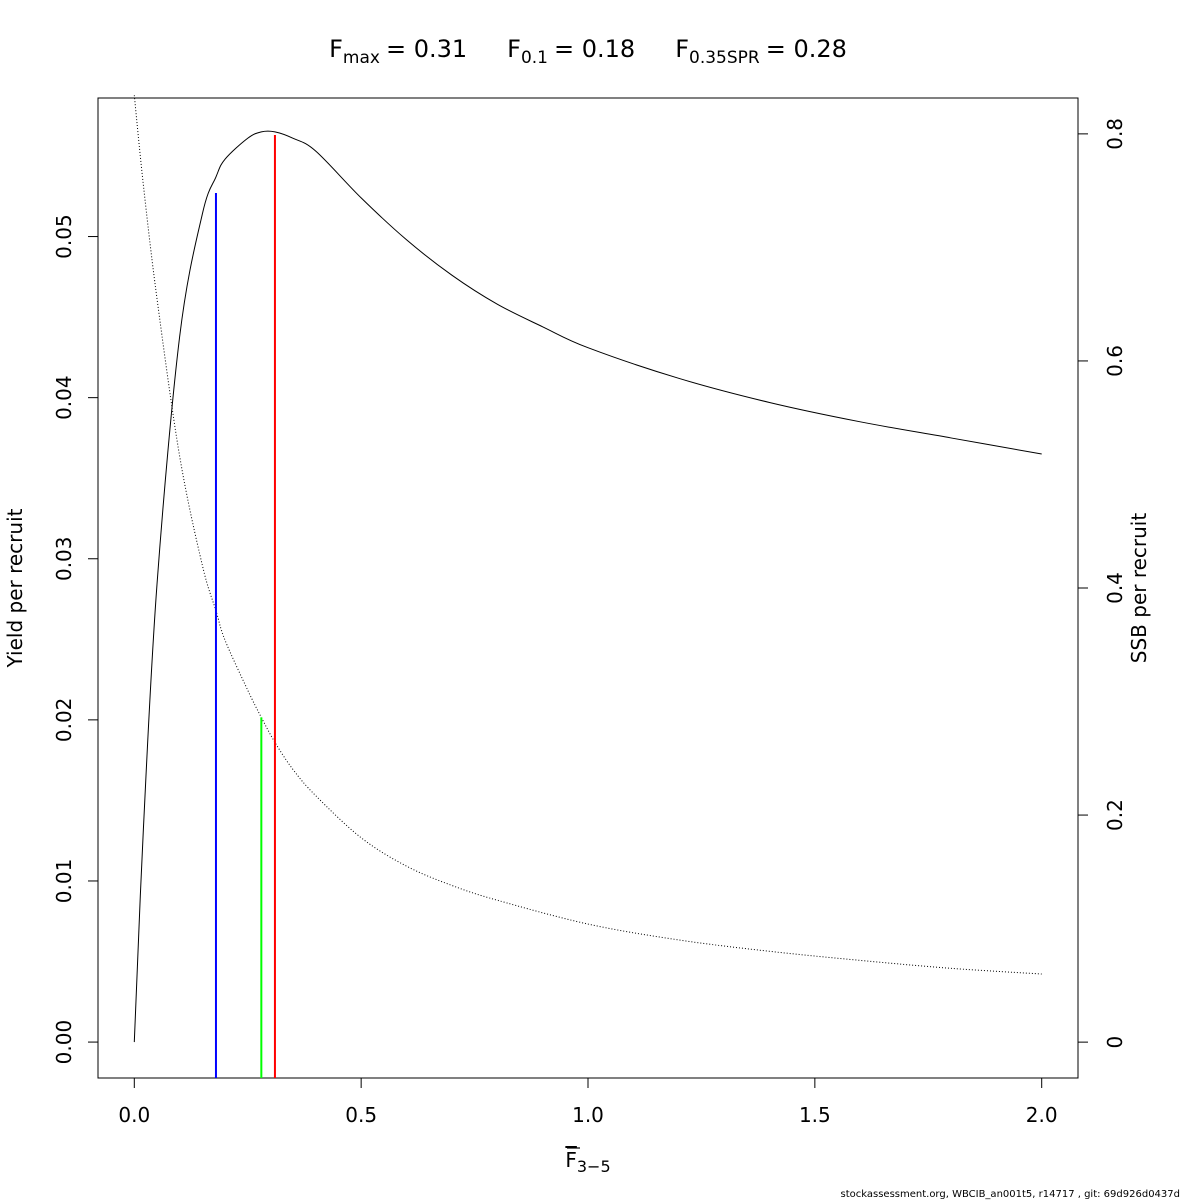  Describe the element at coordinates (64, 881) in the screenshot. I see `y-left-tick-label: 0.01` at that location.